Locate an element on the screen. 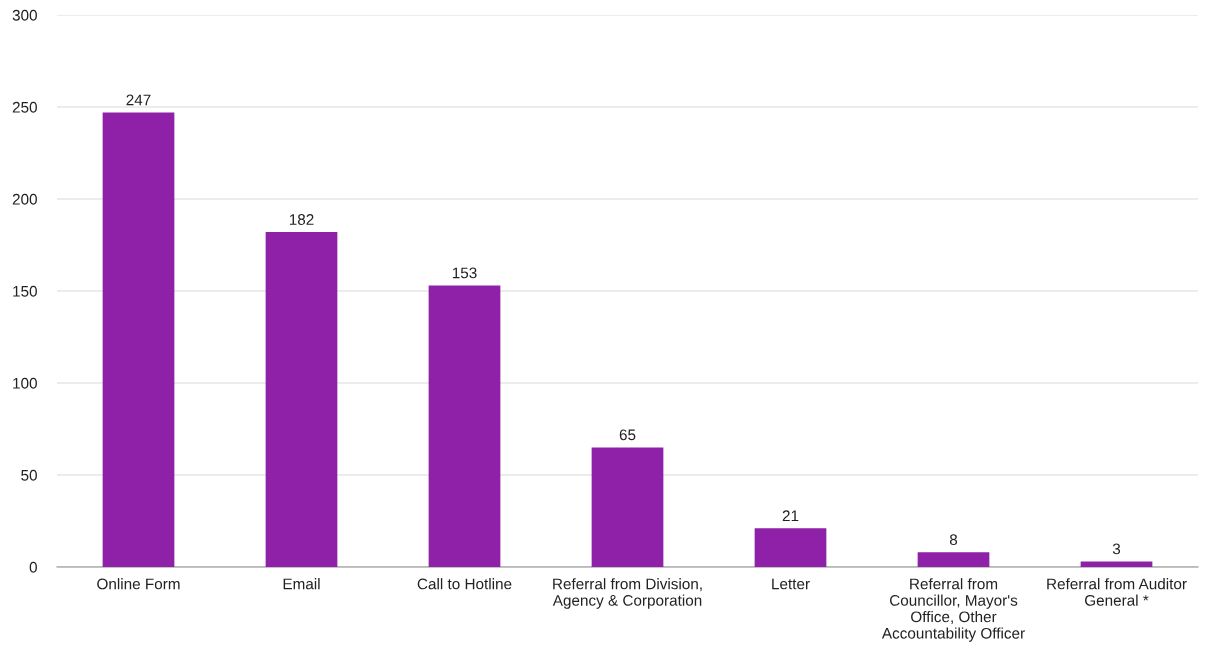 The height and width of the screenshot is (657, 1213). y-tick-label: 300 is located at coordinates (24, 15).